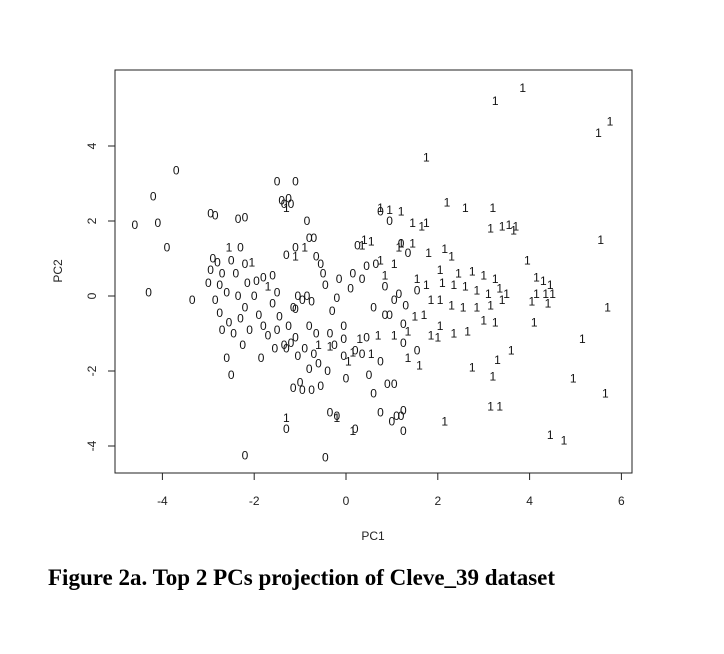 Image resolution: width=724 pixels, height=654 pixels. I want to click on y-tick-label: 2, so click(92, 220).